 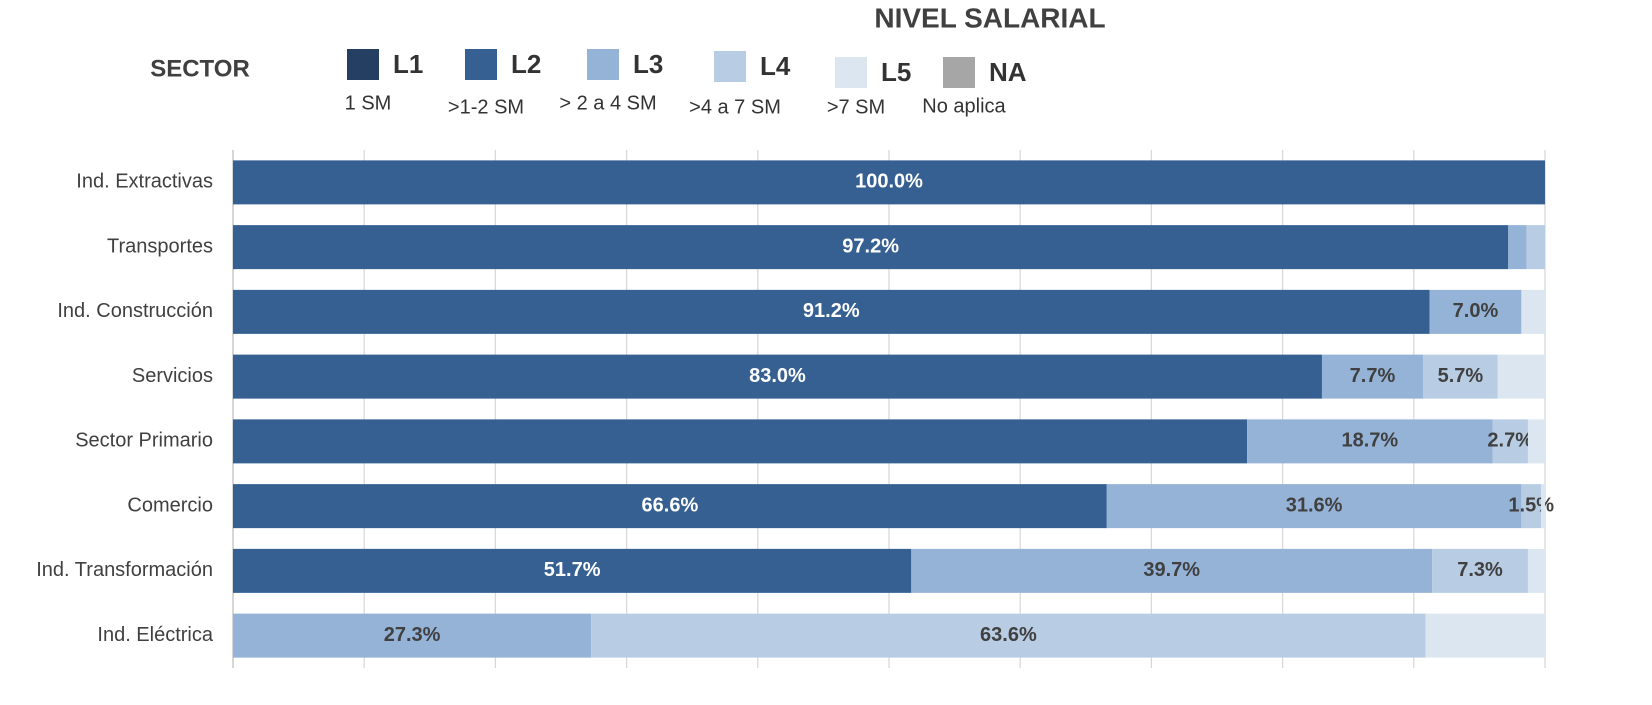 What do you see at coordinates (486, 107) in the screenshot?
I see `legend-description: >1-2 SM` at bounding box center [486, 107].